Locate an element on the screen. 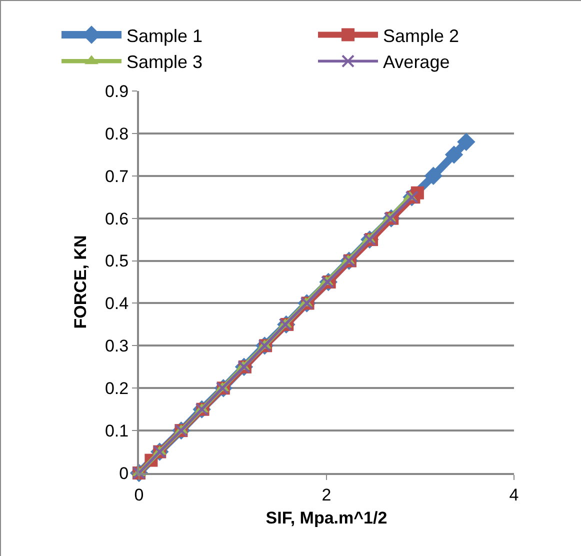 The width and height of the screenshot is (581, 556). legend-label: Average is located at coordinates (416, 62).